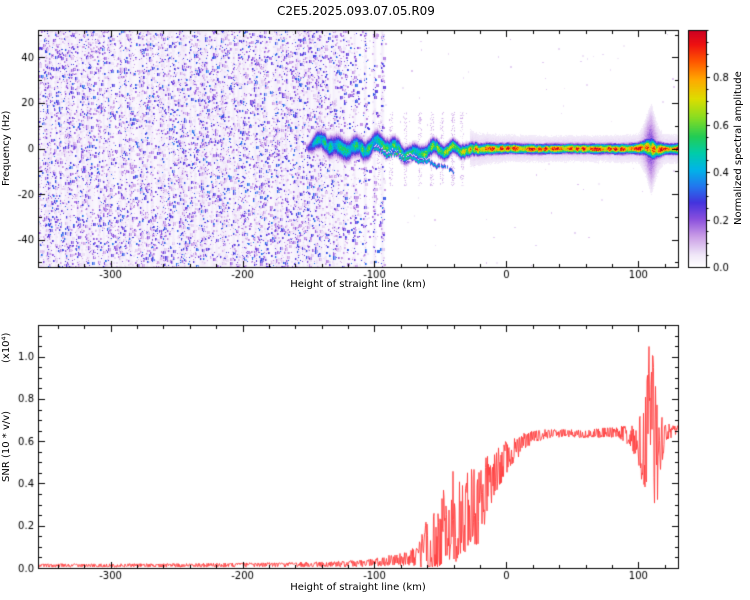 The height and width of the screenshot is (600, 750). I want to click on figure-title: C2E5.2025.093.07.05.R09, so click(356, 11).